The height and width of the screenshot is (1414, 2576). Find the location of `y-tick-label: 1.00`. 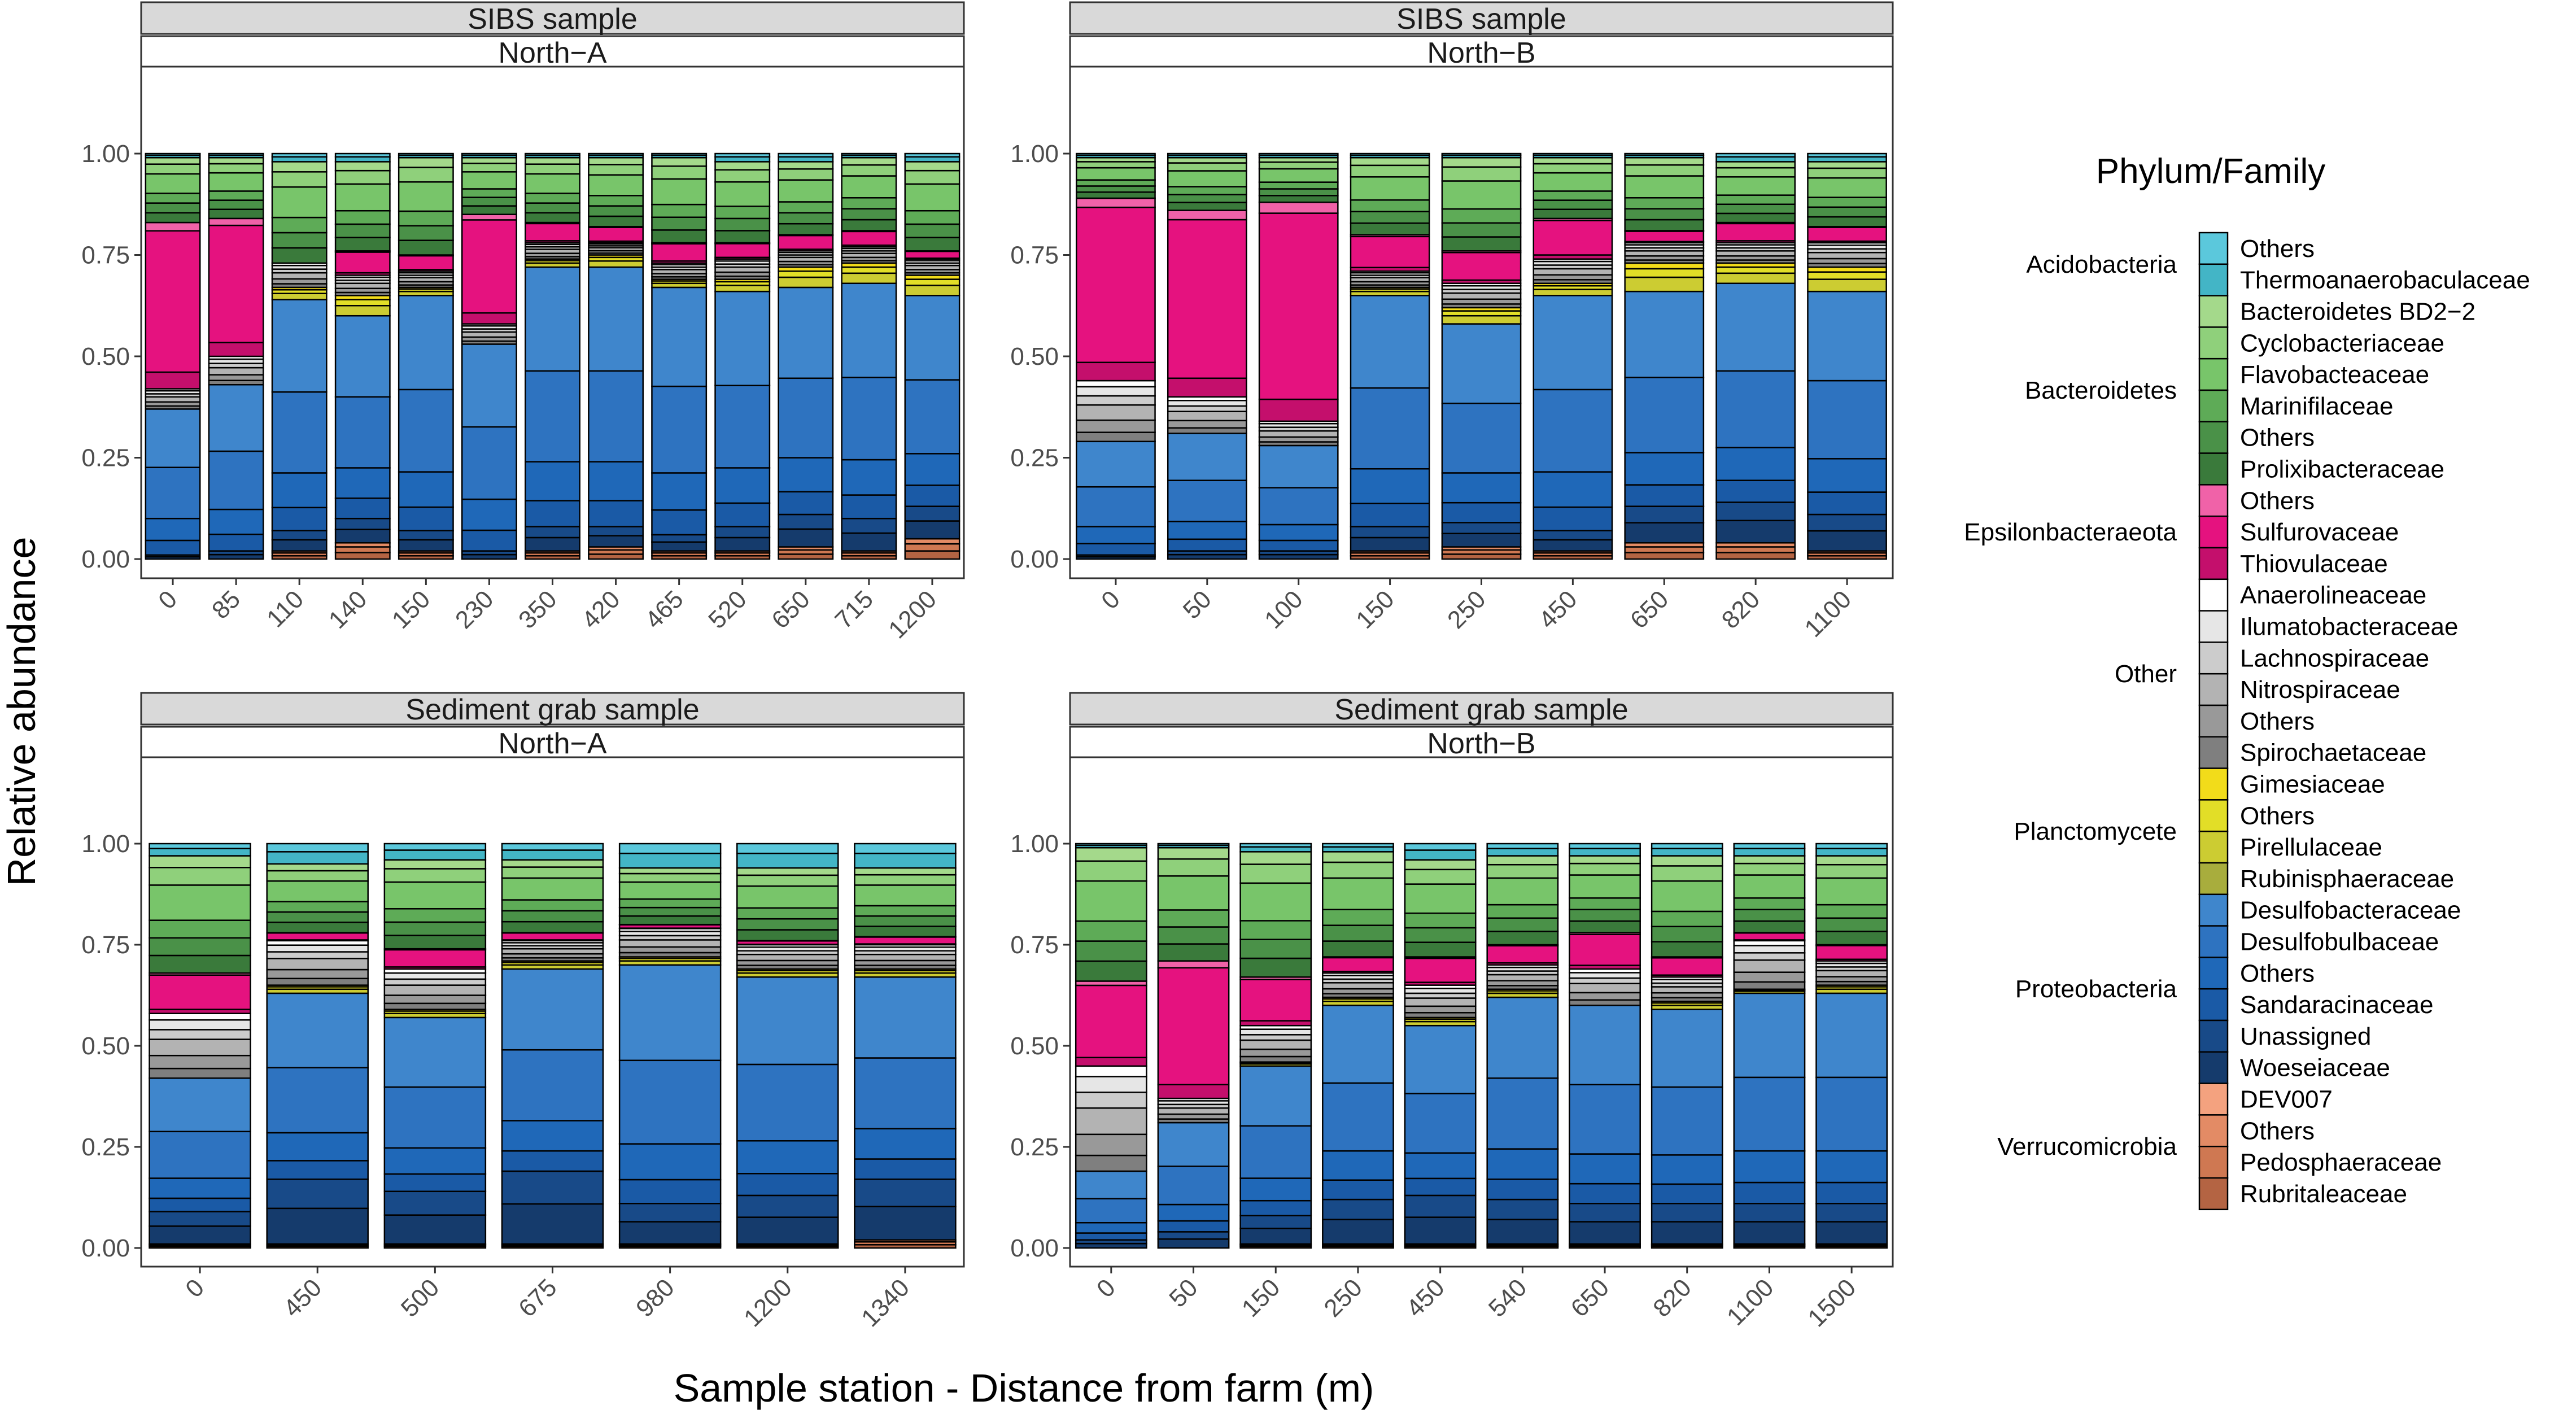

y-tick-label: 1.00 is located at coordinates (1035, 844).